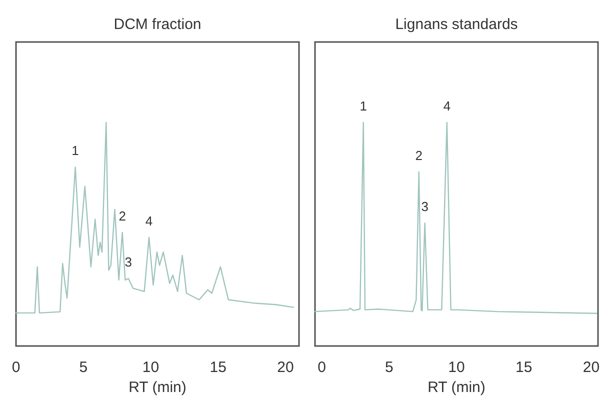 This screenshot has width=615, height=412. I want to click on chart-title: DCM fraction, so click(158, 24).